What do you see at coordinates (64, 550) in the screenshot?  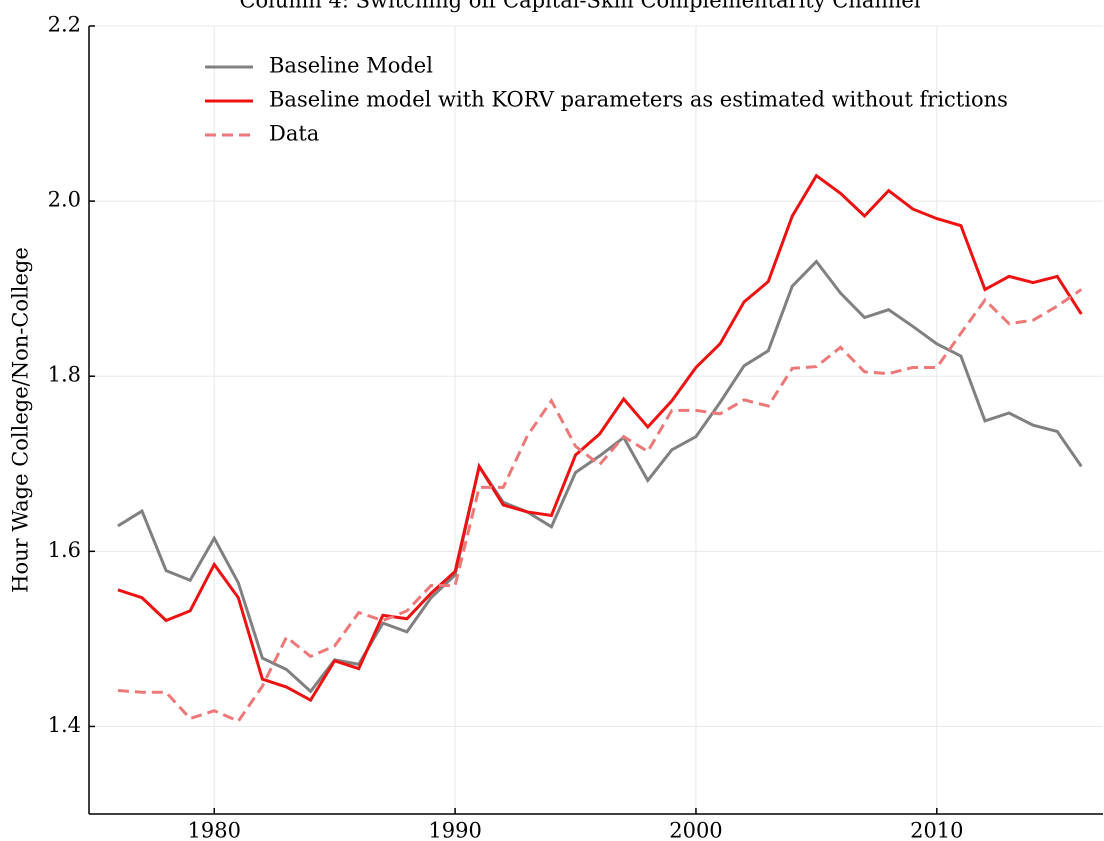 I see `y-tick-label: 1.6` at bounding box center [64, 550].